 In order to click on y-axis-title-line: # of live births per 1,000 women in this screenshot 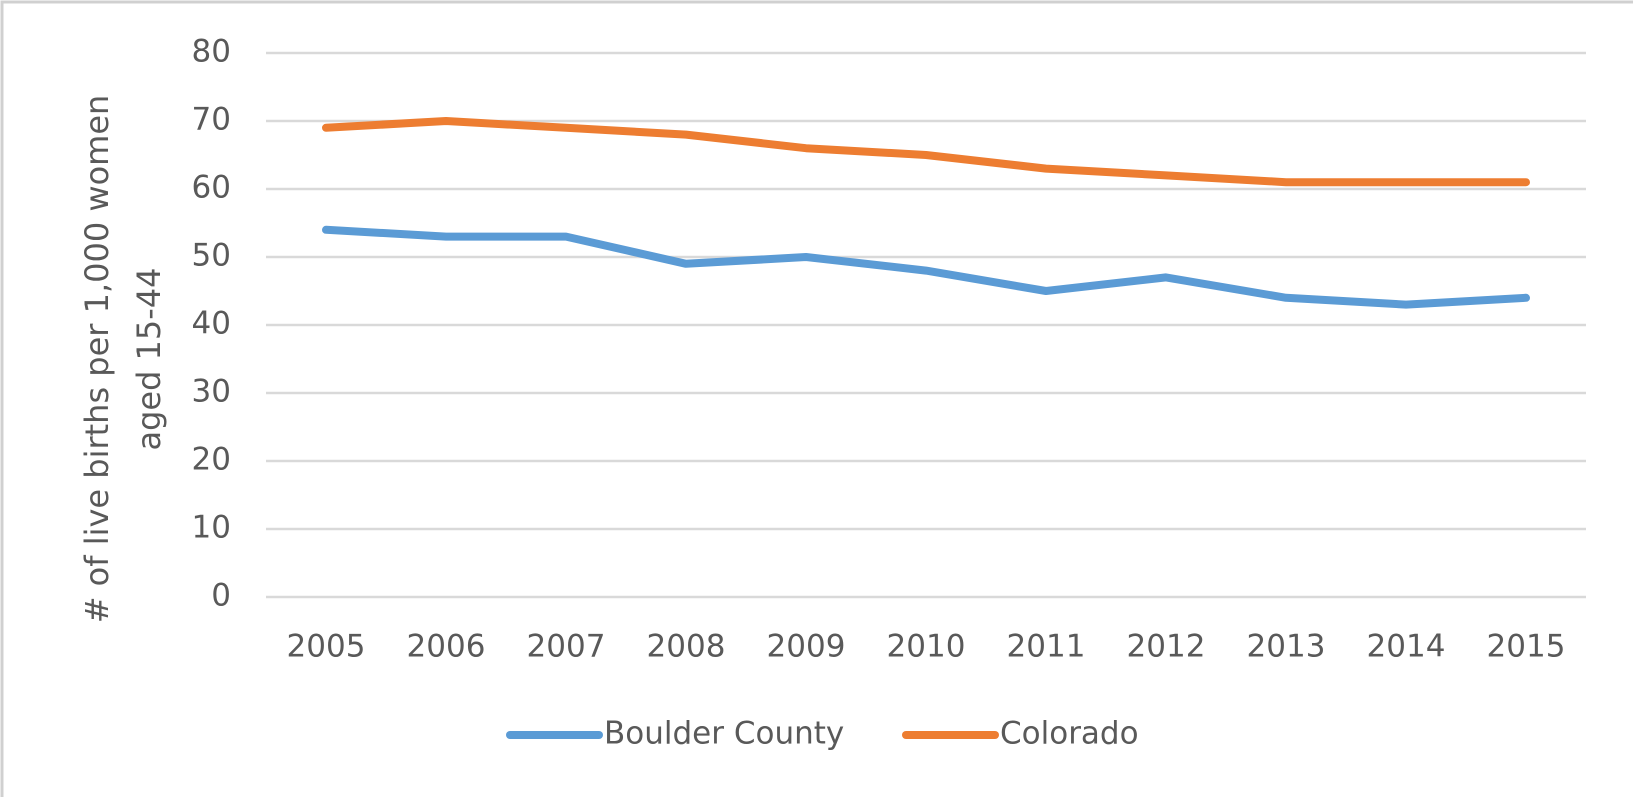, I will do `click(97, 359)`.